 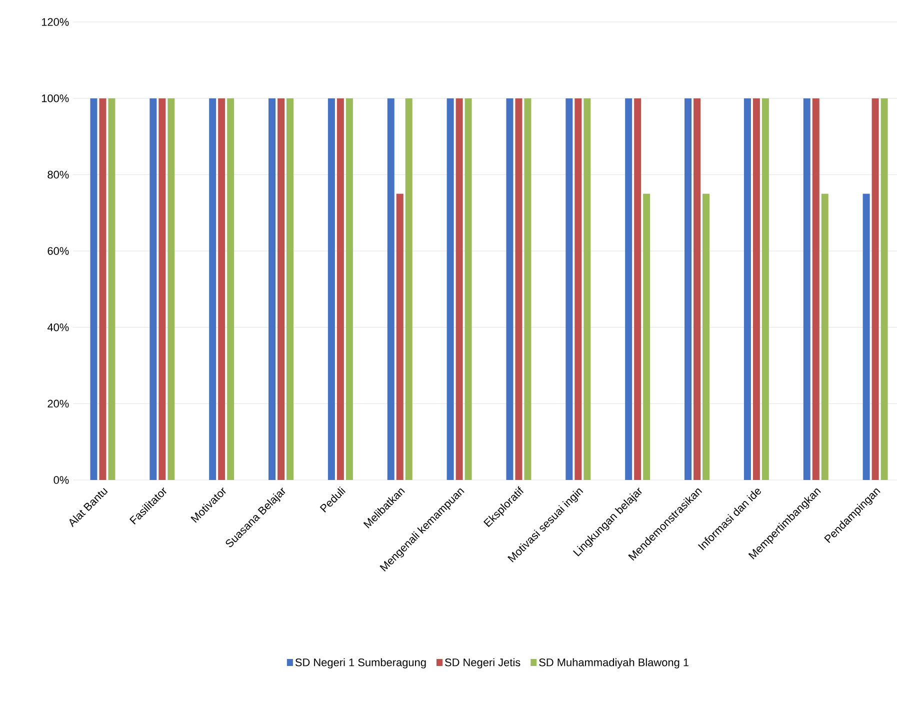 I want to click on legend-label: SD Negeri Jetis, so click(x=482, y=663).